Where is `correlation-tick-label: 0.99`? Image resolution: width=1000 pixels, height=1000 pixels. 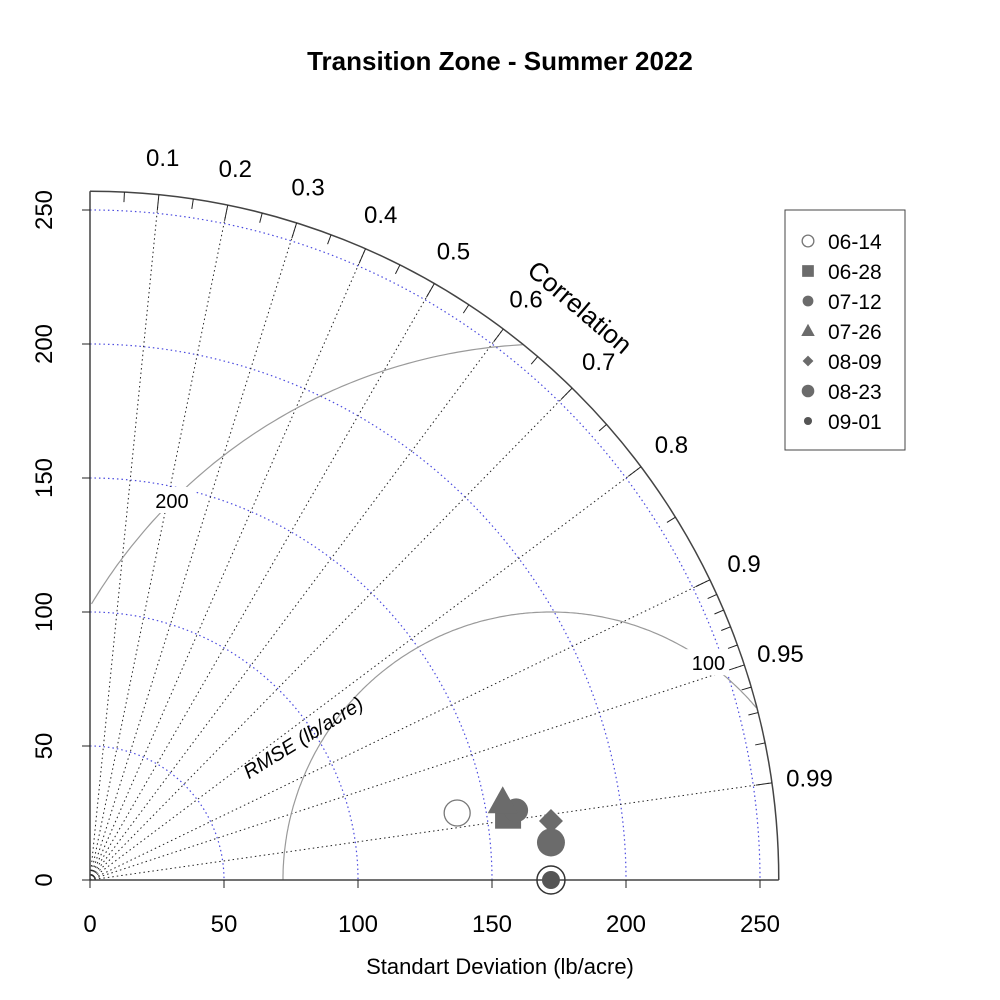
correlation-tick-label: 0.99 is located at coordinates (809, 778).